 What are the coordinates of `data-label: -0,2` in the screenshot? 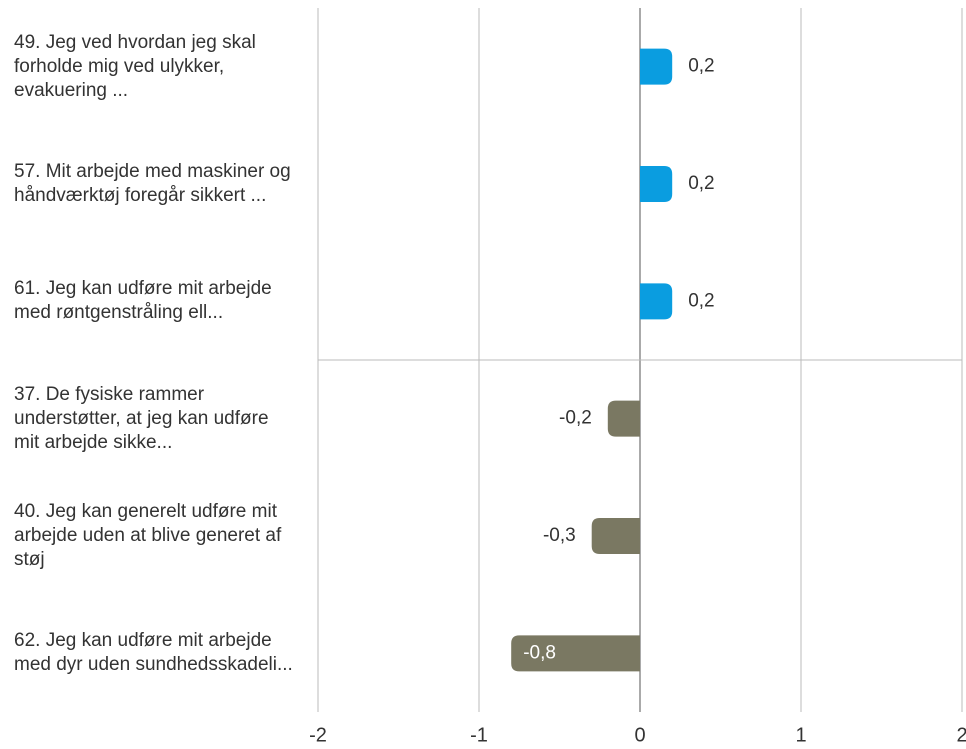 It's located at (575, 418).